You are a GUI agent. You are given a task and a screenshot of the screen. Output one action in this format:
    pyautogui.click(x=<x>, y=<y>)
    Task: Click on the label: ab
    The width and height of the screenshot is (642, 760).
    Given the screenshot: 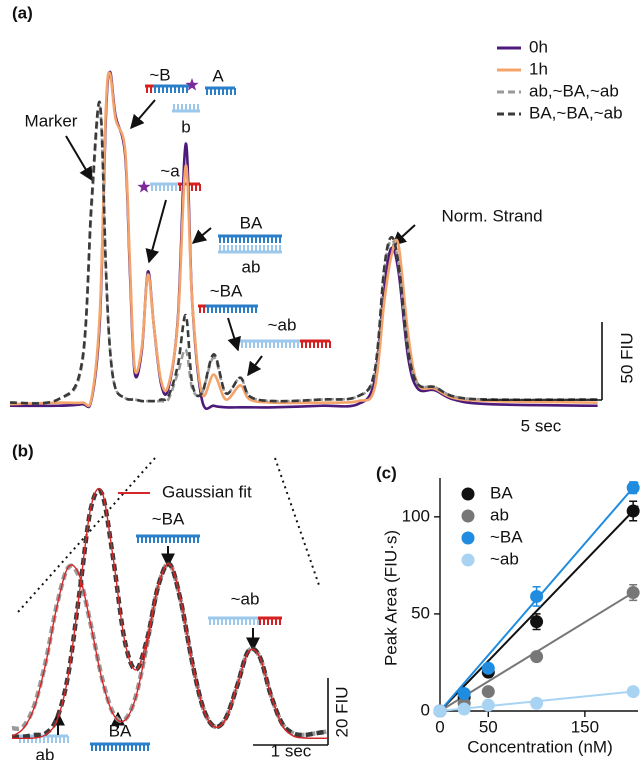 What is the action you would take?
    pyautogui.click(x=45, y=752)
    